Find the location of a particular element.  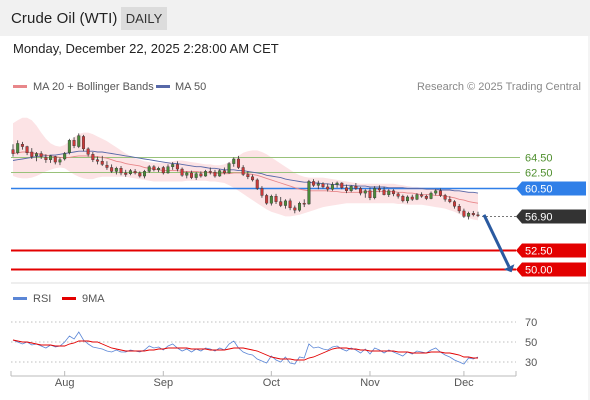

level-tag-50.00 is located at coordinates (551, 269).